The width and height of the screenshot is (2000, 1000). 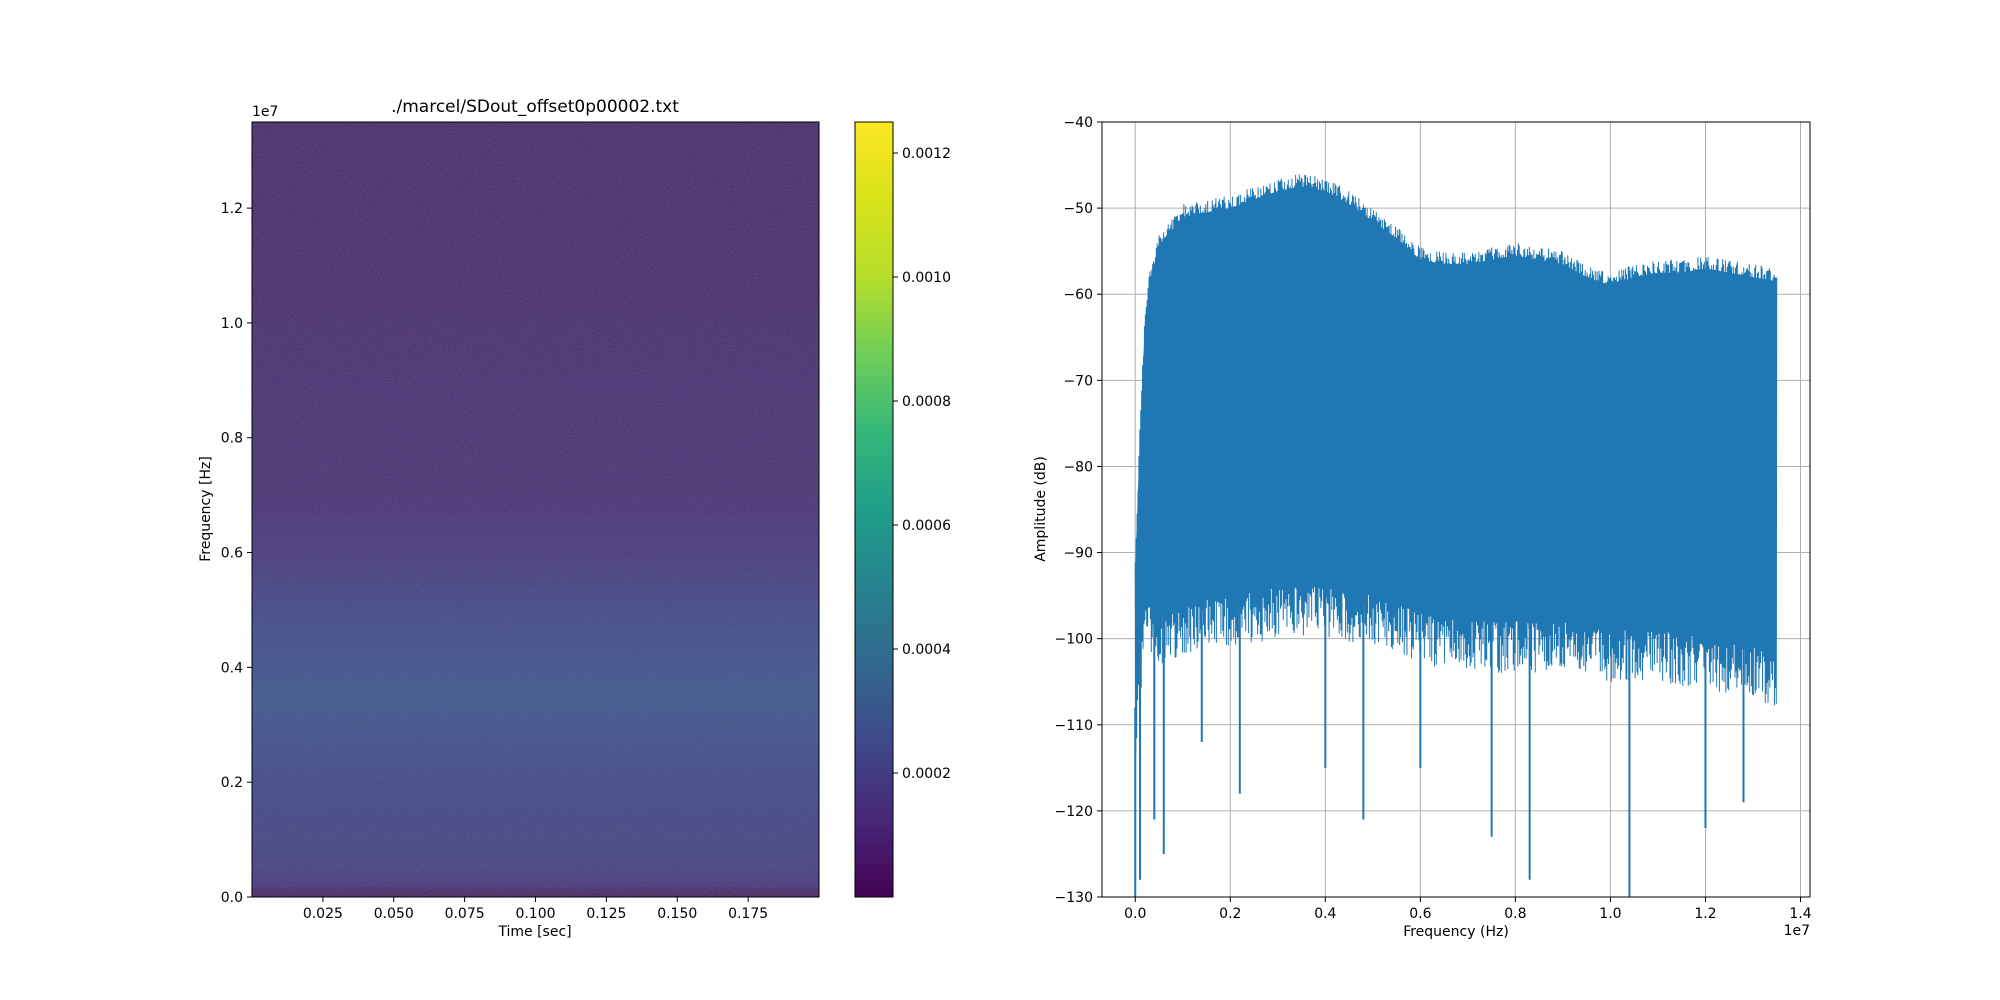 I want to click on spectrogram-x-tick-label: 0.075, so click(x=465, y=914).